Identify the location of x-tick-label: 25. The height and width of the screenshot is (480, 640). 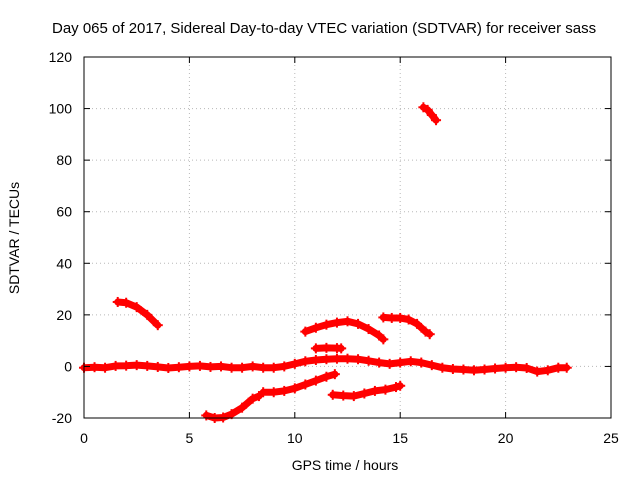
(611, 438).